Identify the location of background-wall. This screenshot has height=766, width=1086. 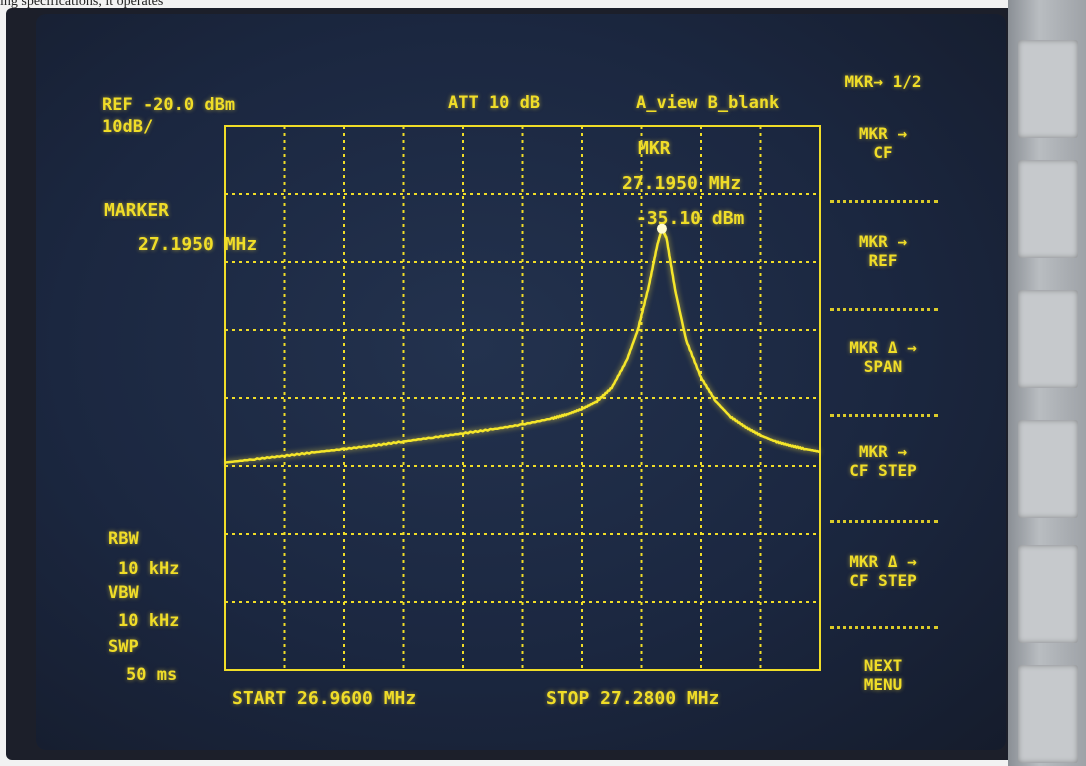
(1047, 383).